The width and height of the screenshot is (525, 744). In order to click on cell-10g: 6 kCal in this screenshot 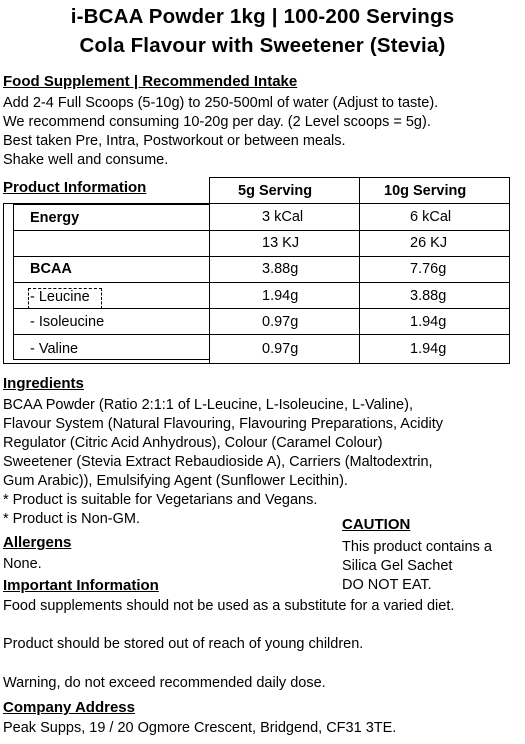, I will do `click(431, 217)`.